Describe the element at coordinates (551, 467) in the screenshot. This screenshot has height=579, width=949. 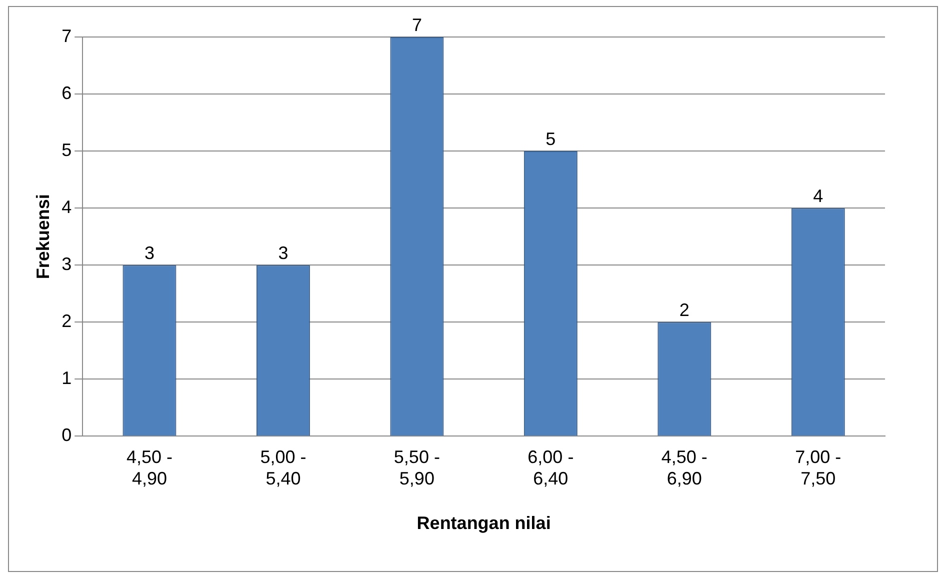
I see `x-tick-label: 6,00 - 6,40` at that location.